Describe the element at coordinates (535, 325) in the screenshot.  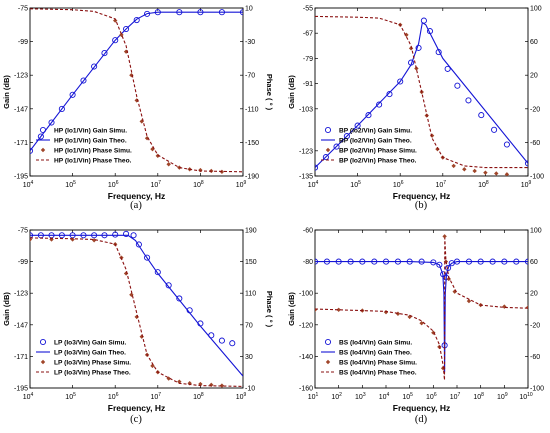
I see `y-right-tick-label: -20` at that location.